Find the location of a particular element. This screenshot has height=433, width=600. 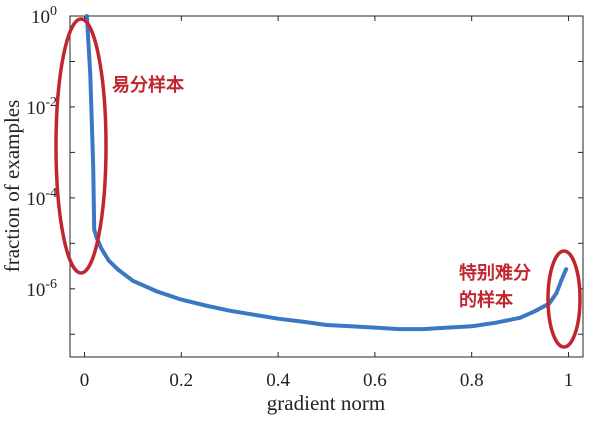

y-tick-label: 10⁻² is located at coordinates (41, 107).